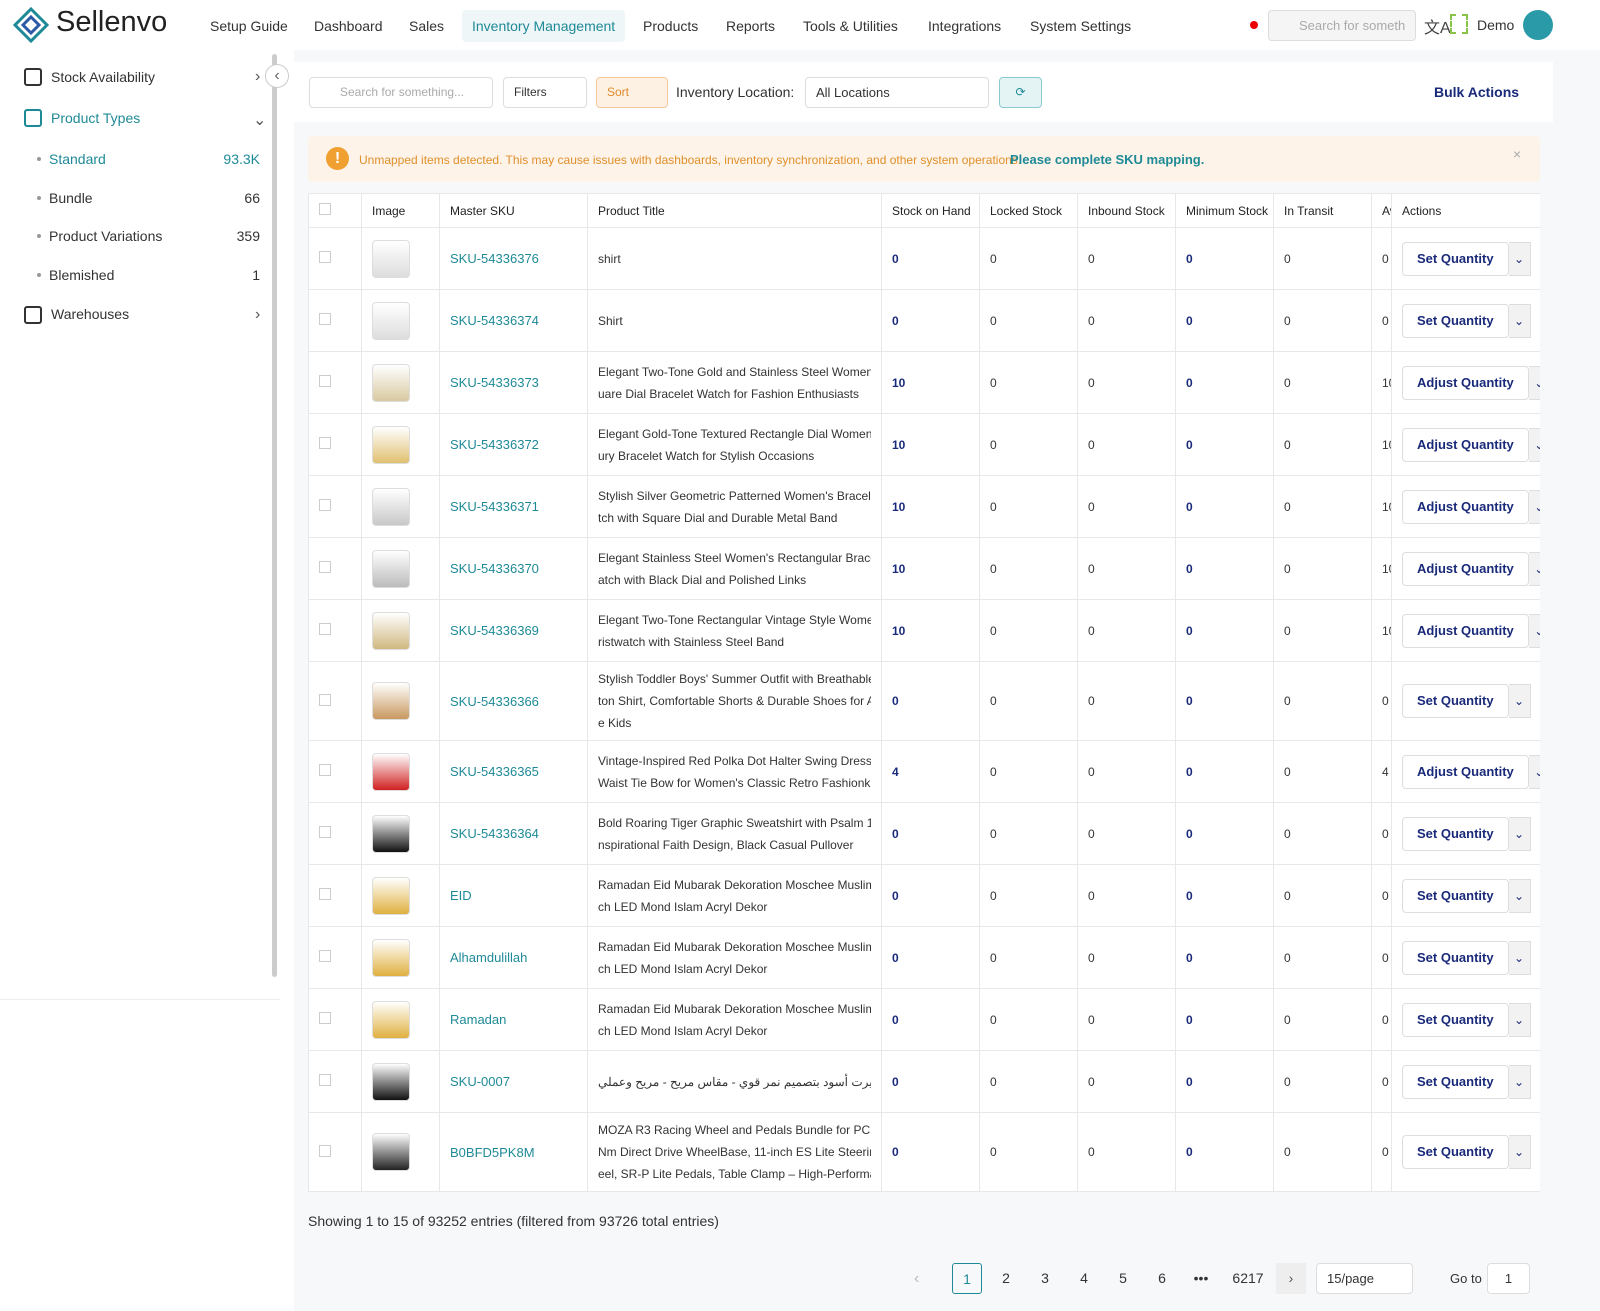 Image resolution: width=1600 pixels, height=1311 pixels. I want to click on sku-link: SKU-54336364, so click(513, 833).